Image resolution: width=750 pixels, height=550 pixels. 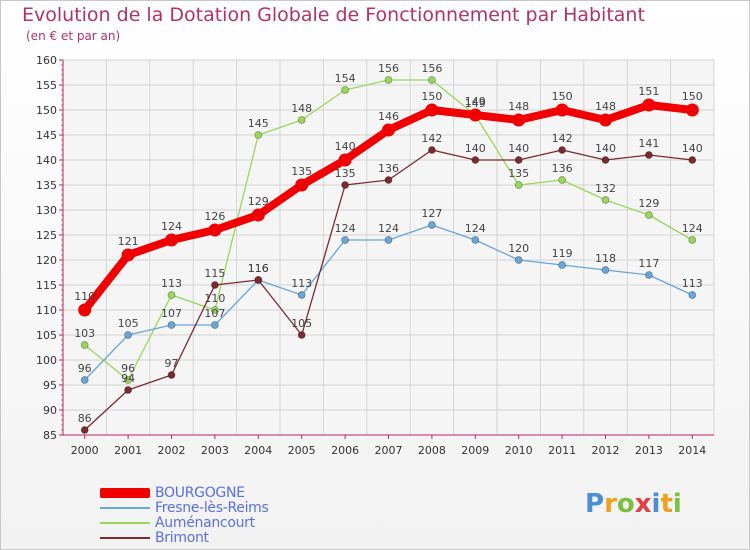 What do you see at coordinates (128, 323) in the screenshot?
I see `data-label-fresne: 105` at bounding box center [128, 323].